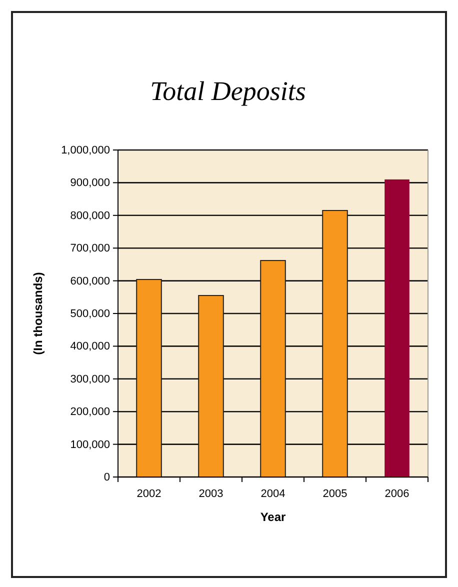 The width and height of the screenshot is (458, 587). Describe the element at coordinates (90, 183) in the screenshot. I see `y-tick-label: 900,000` at that location.